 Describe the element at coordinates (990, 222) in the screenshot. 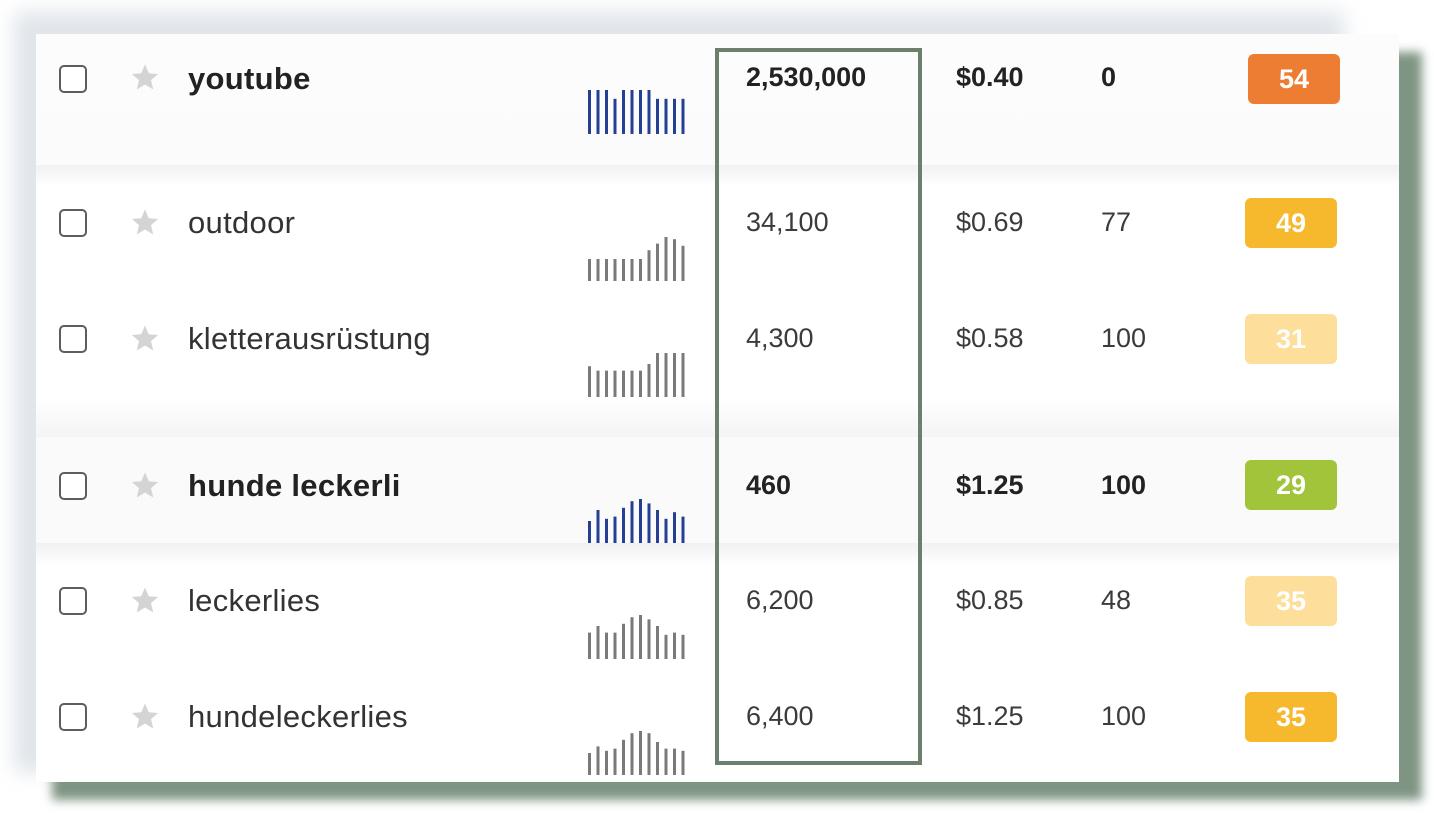

I see `cpc-value: $0.69` at that location.